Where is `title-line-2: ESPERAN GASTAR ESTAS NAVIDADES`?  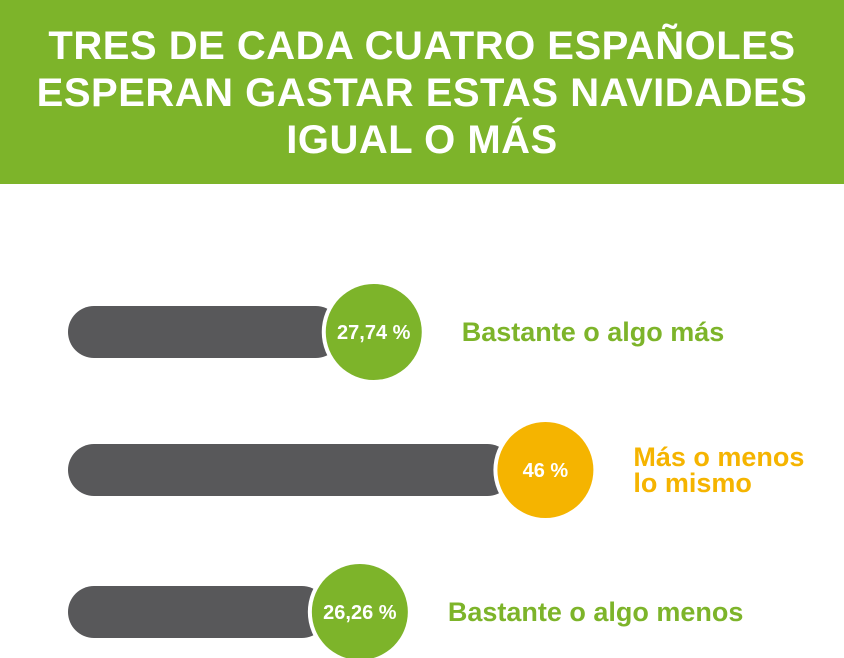
title-line-2: ESPERAN GASTAR ESTAS NAVIDADES is located at coordinates (422, 93).